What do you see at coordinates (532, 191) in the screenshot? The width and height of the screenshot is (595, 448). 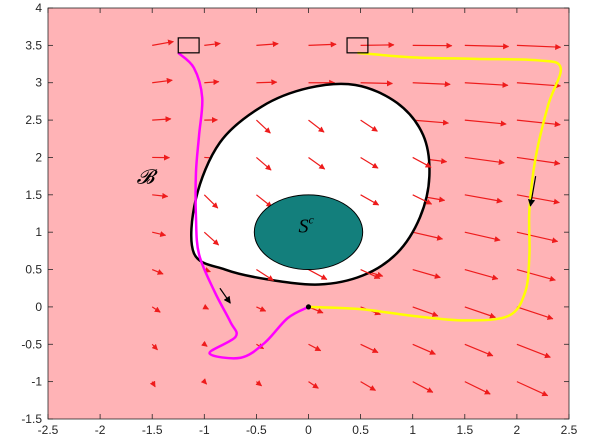 I see `direction-marker` at bounding box center [532, 191].